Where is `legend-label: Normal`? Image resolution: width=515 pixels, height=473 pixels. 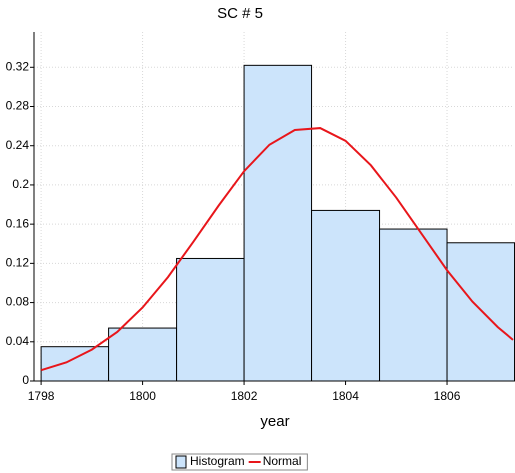
legend-label: Normal is located at coordinates (282, 461).